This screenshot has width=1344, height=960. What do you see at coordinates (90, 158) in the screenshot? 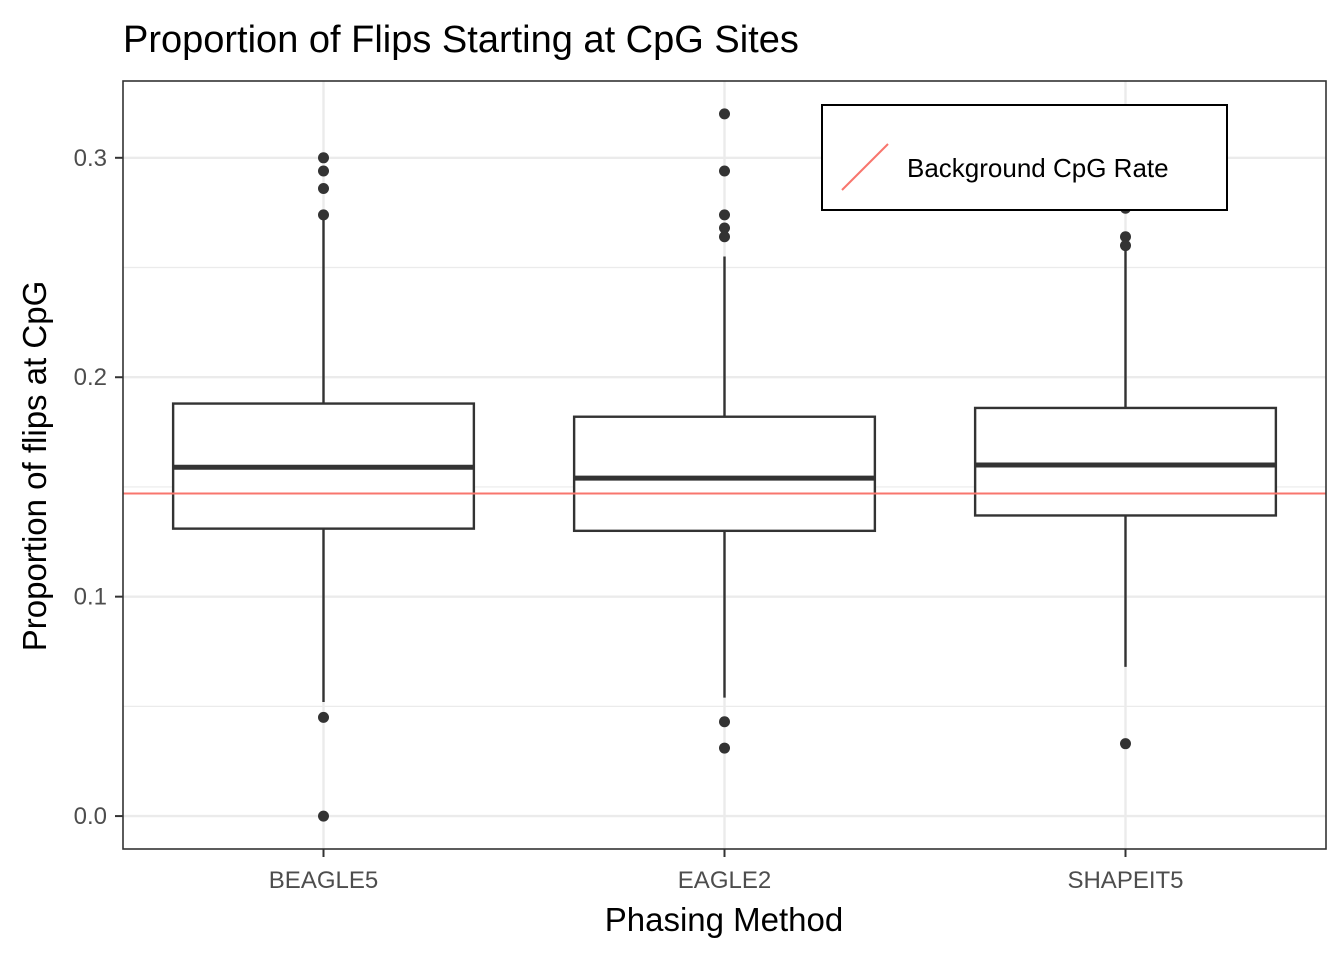
I see `y-tick-label: 0.3` at bounding box center [90, 158].